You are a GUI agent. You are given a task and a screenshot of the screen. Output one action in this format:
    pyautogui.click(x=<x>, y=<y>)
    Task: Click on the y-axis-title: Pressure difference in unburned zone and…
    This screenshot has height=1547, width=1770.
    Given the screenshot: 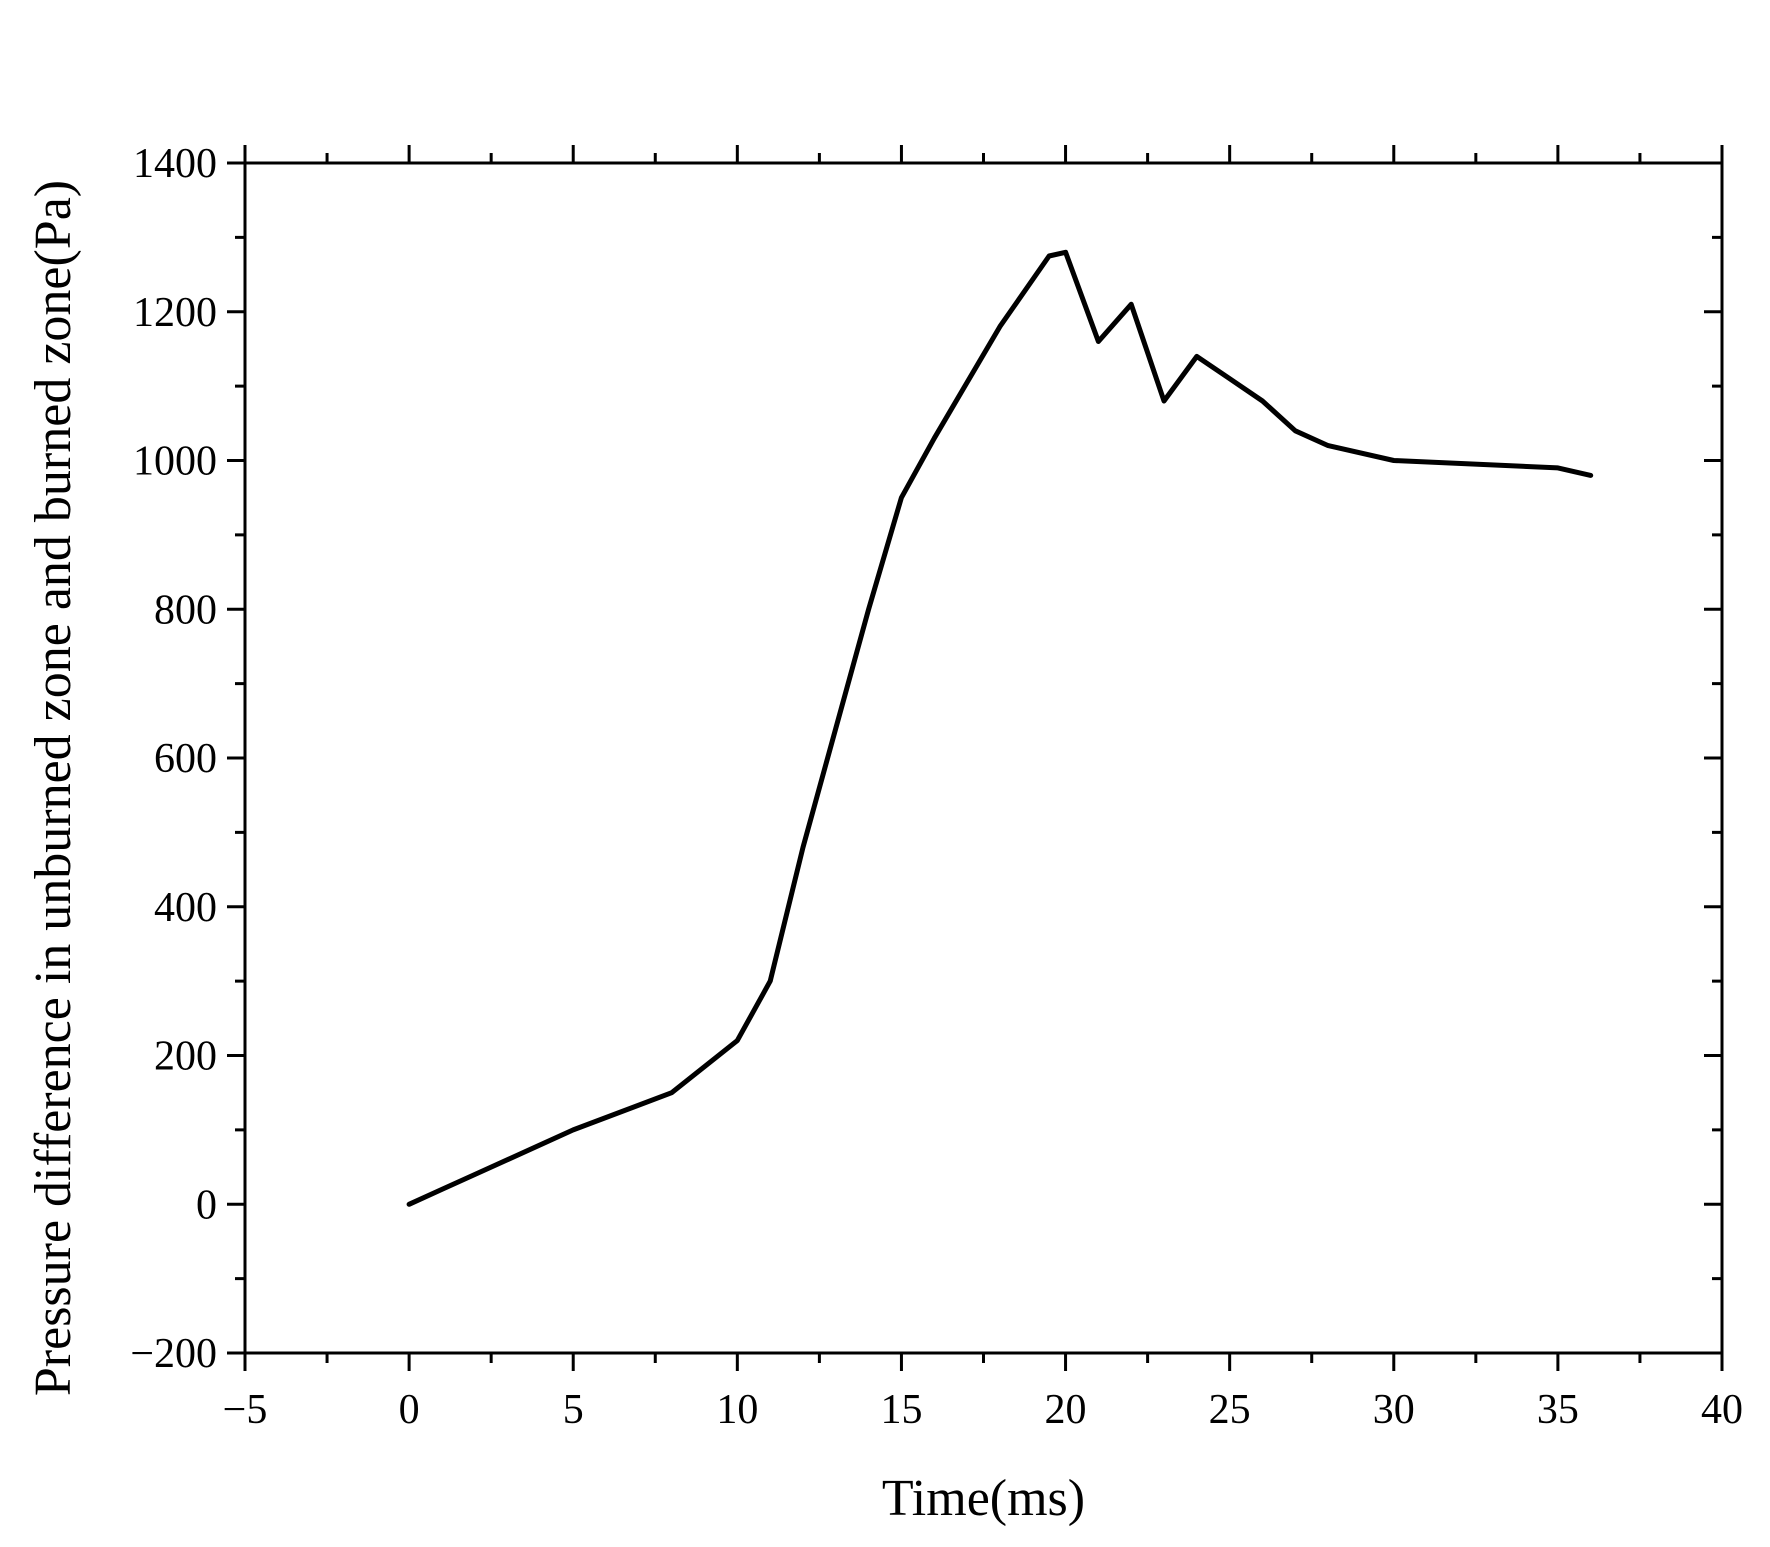 What is the action you would take?
    pyautogui.click(x=53, y=788)
    